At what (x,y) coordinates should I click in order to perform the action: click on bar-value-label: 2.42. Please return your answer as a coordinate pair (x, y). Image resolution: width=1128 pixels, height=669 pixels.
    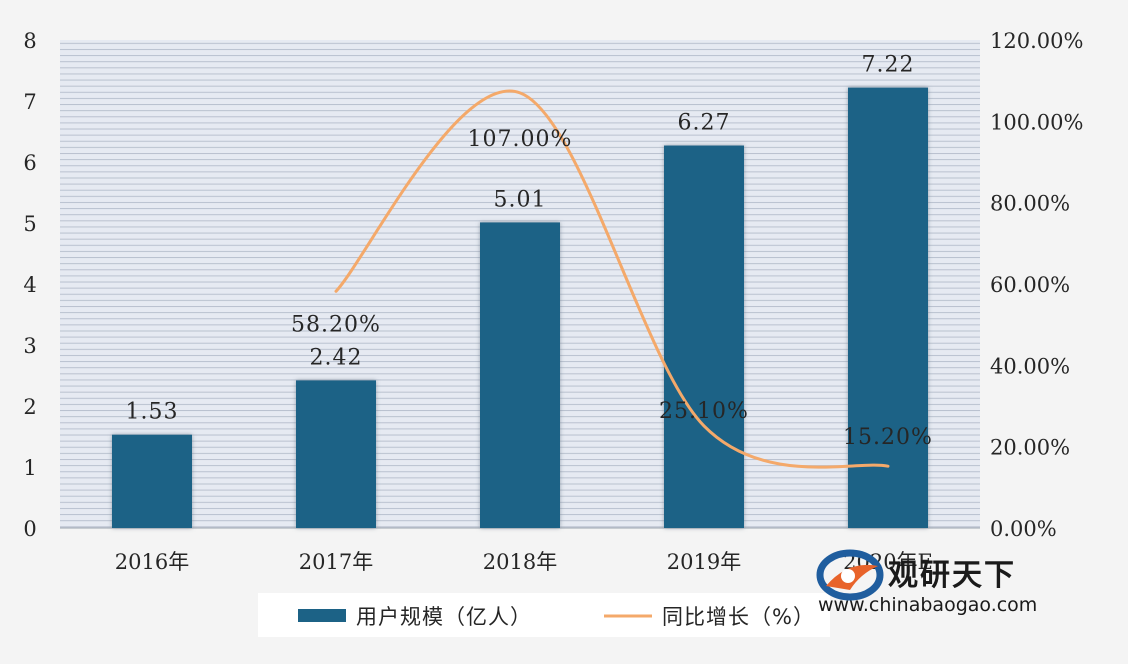
    Looking at the image, I should click on (336, 357).